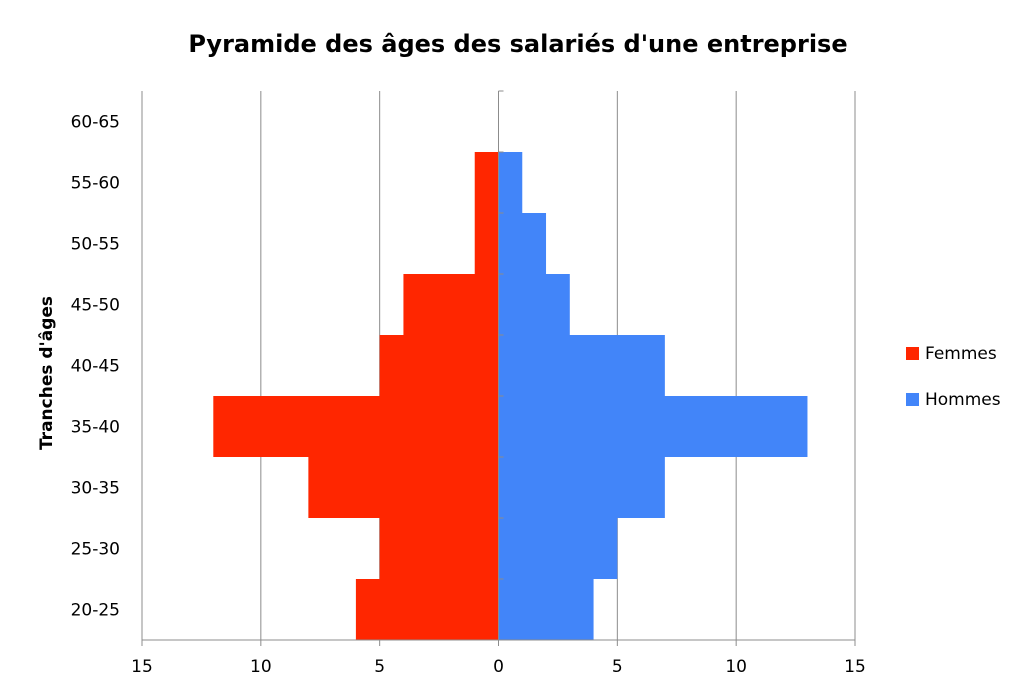  What do you see at coordinates (912, 399) in the screenshot?
I see `legend-swatch-hommes` at bounding box center [912, 399].